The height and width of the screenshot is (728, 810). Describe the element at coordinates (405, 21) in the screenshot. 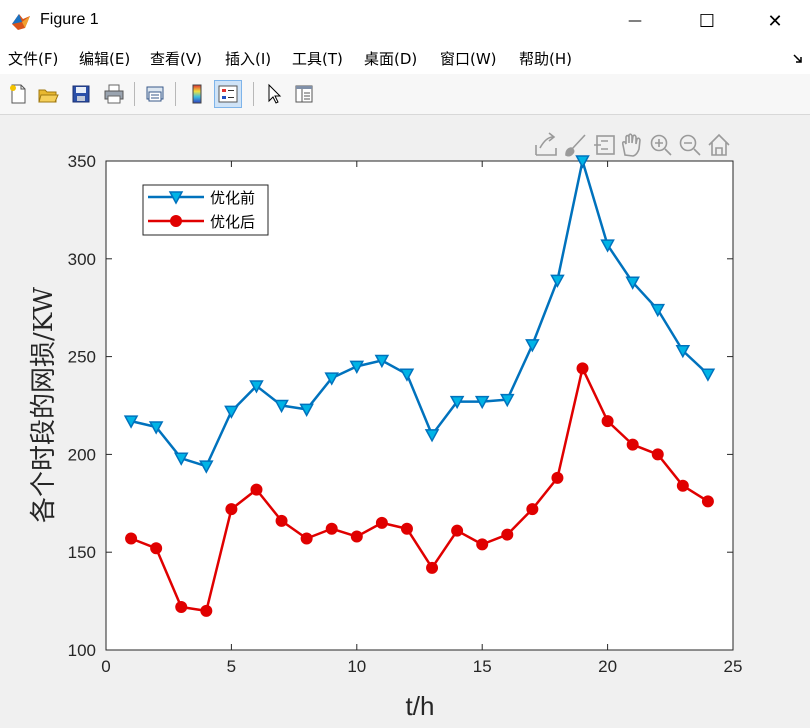

I see `title-bar: Figure 1 — ☐ ✕` at that location.